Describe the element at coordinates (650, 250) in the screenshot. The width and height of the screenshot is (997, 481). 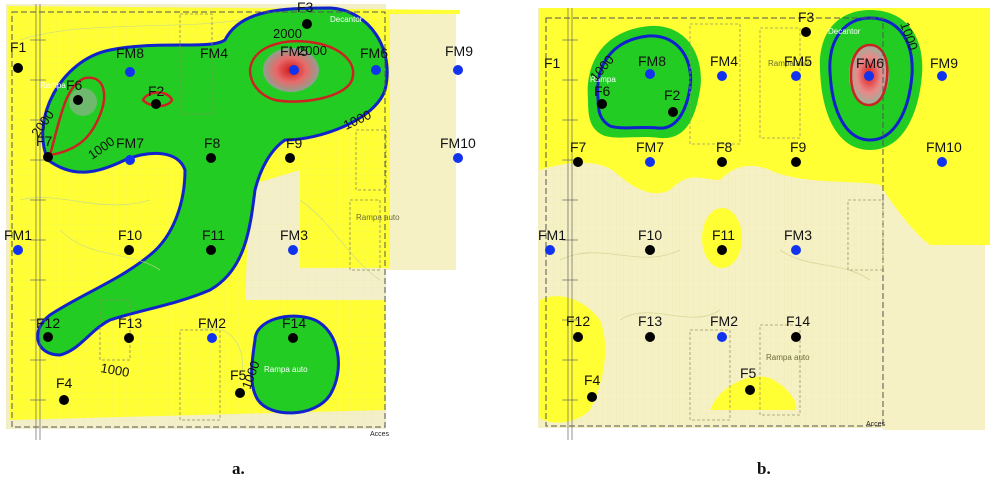
I see `panel-b-well-marker-f10` at that location.